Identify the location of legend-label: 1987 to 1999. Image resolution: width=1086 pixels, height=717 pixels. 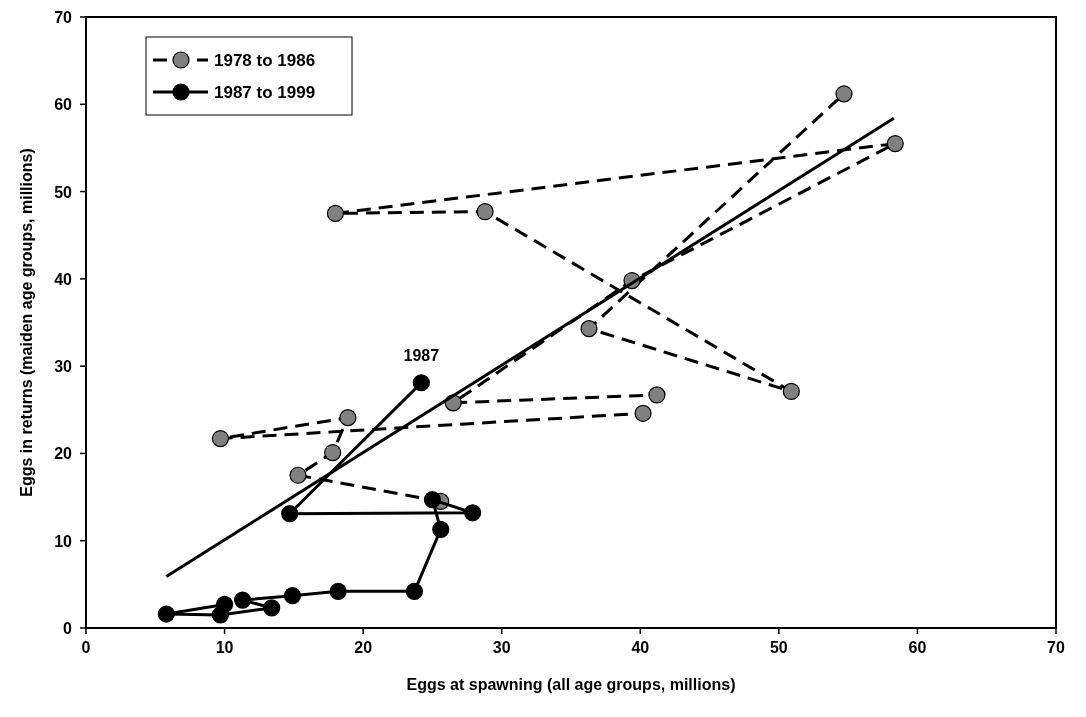
(265, 92).